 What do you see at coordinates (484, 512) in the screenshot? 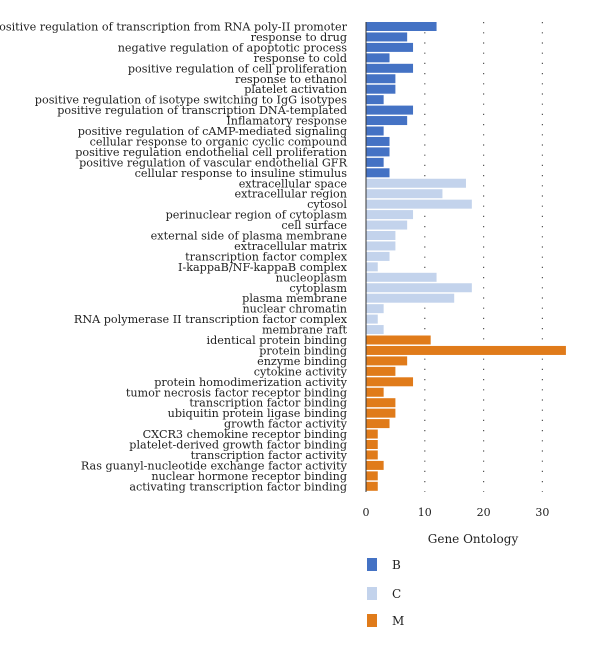
I see `x-tick-label-20: 20` at bounding box center [484, 512].